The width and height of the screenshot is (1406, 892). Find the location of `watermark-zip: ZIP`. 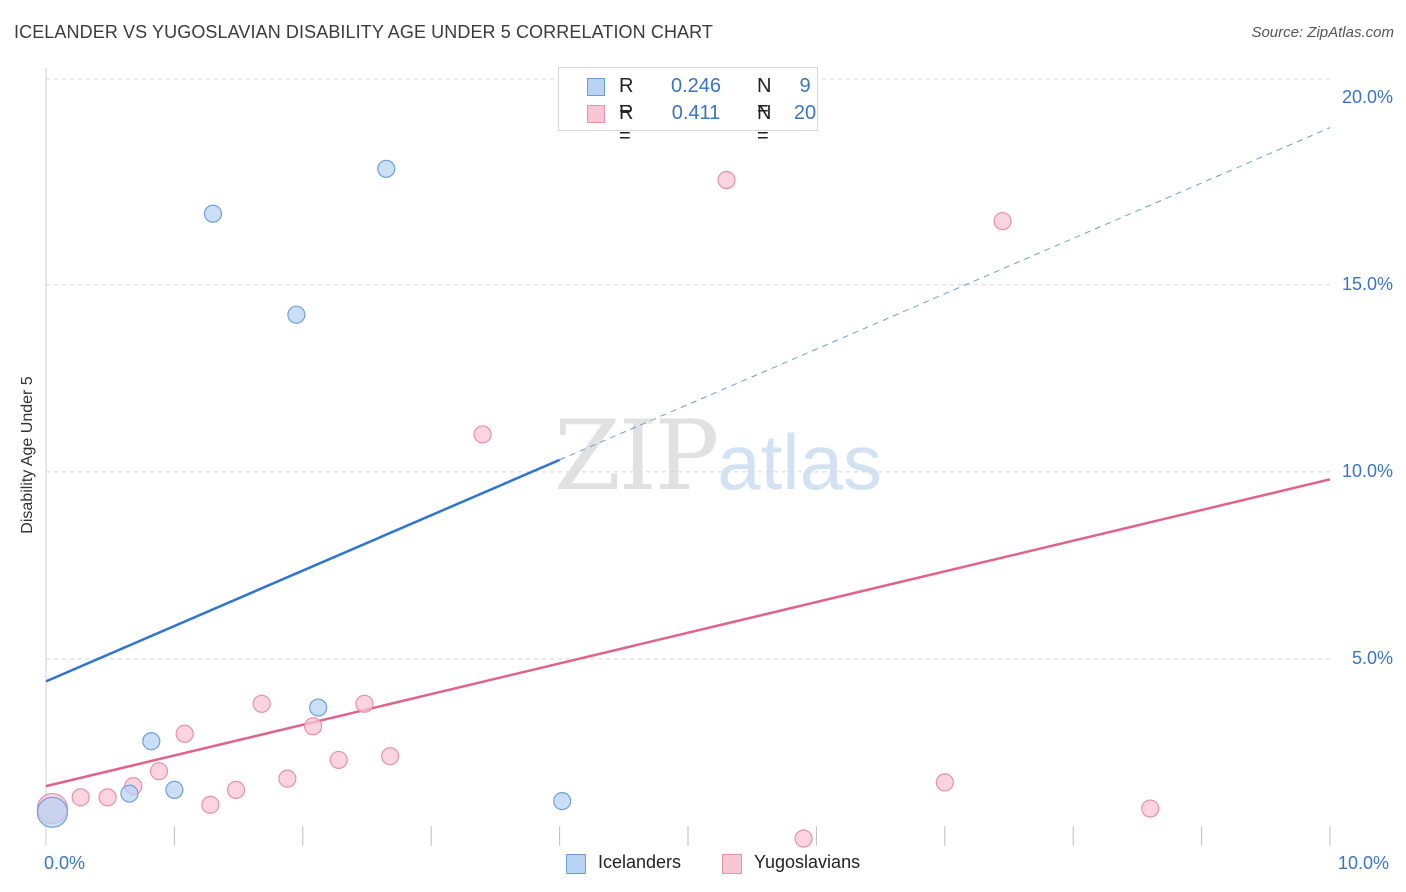

watermark-zip: ZIP is located at coordinates (636, 456).